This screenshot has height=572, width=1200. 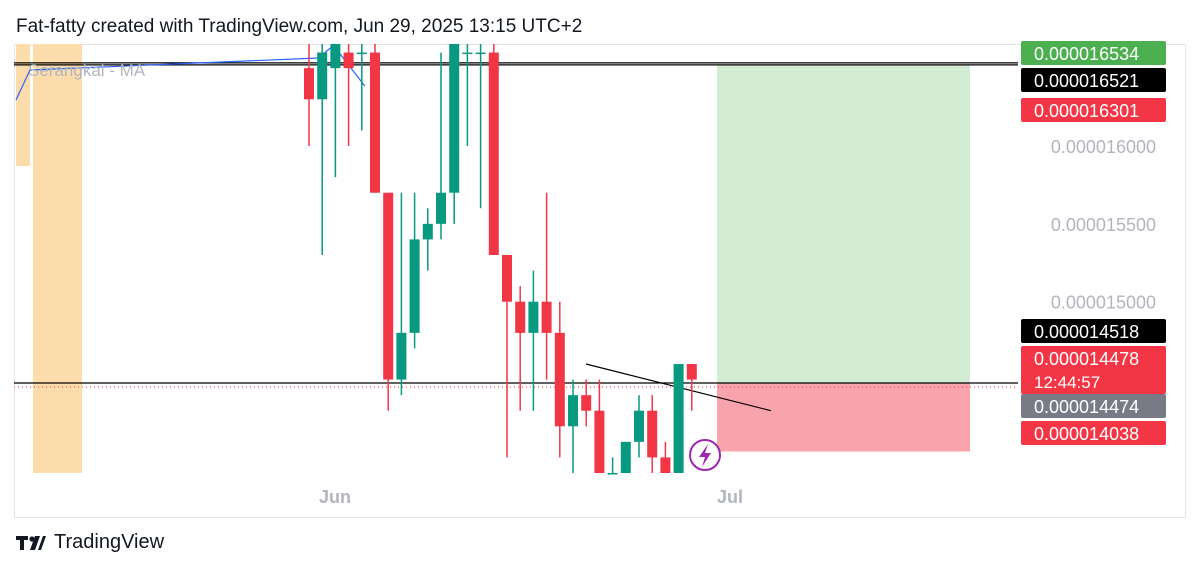 I want to click on y-tick-label: 0.000016000, so click(x=1103, y=147).